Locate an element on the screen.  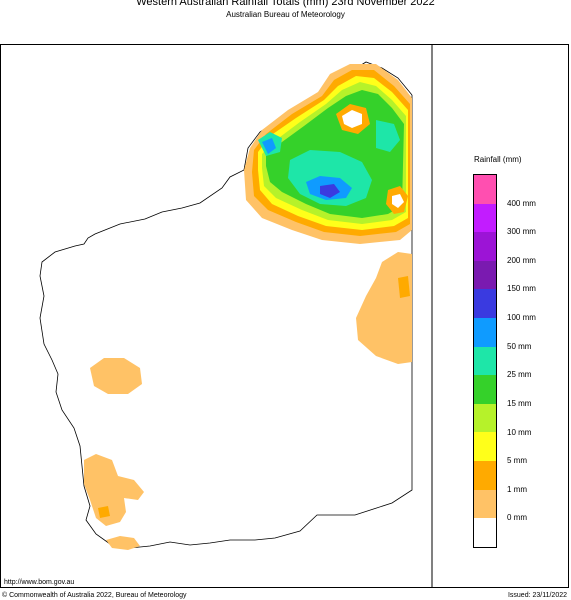
legend-label: 0 mm is located at coordinates (517, 518).